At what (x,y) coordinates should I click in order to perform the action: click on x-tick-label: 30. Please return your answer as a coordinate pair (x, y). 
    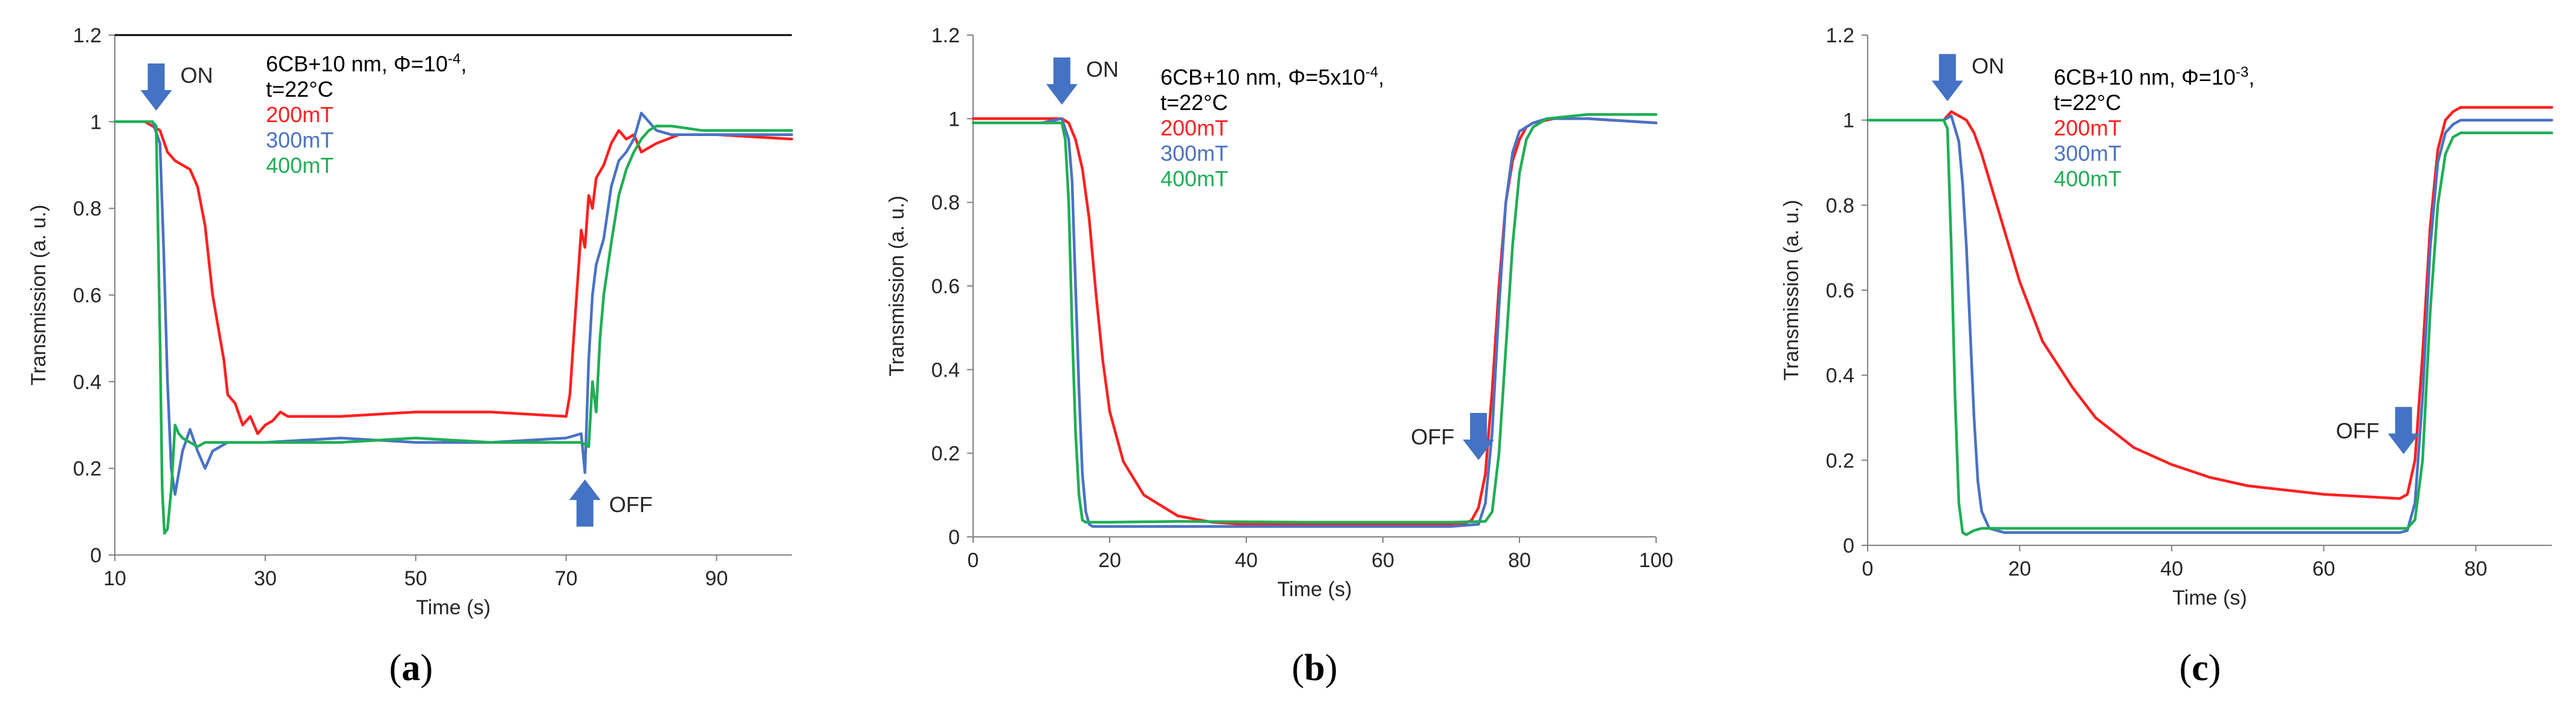
    Looking at the image, I should click on (265, 578).